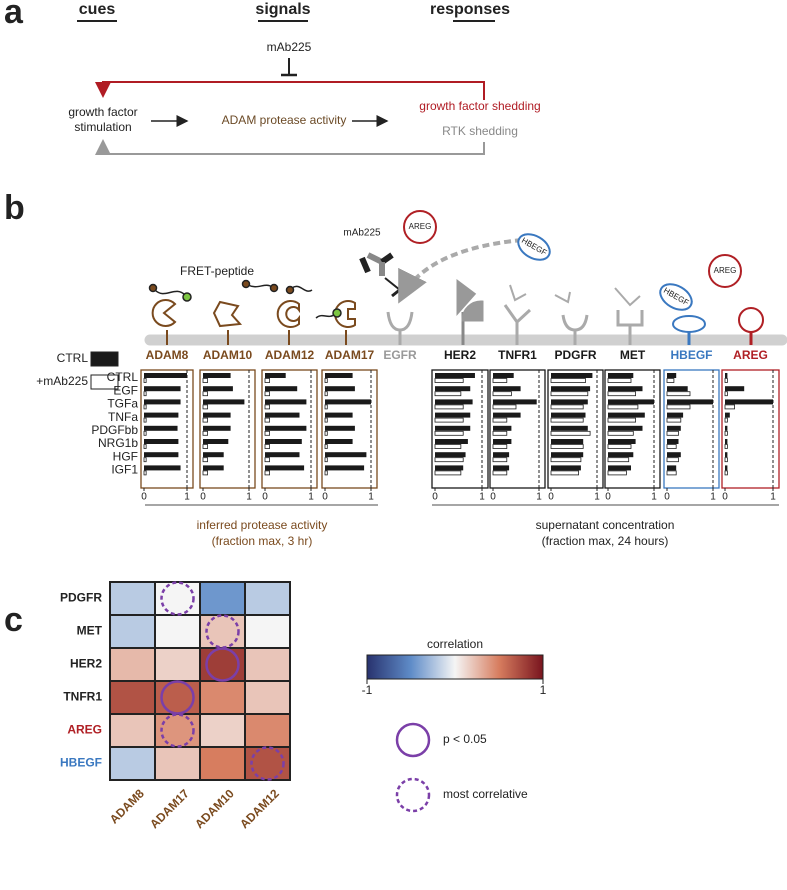 This screenshot has height=890, width=787. Describe the element at coordinates (400, 355) in the screenshot. I see `receptor-label: EGFR` at that location.